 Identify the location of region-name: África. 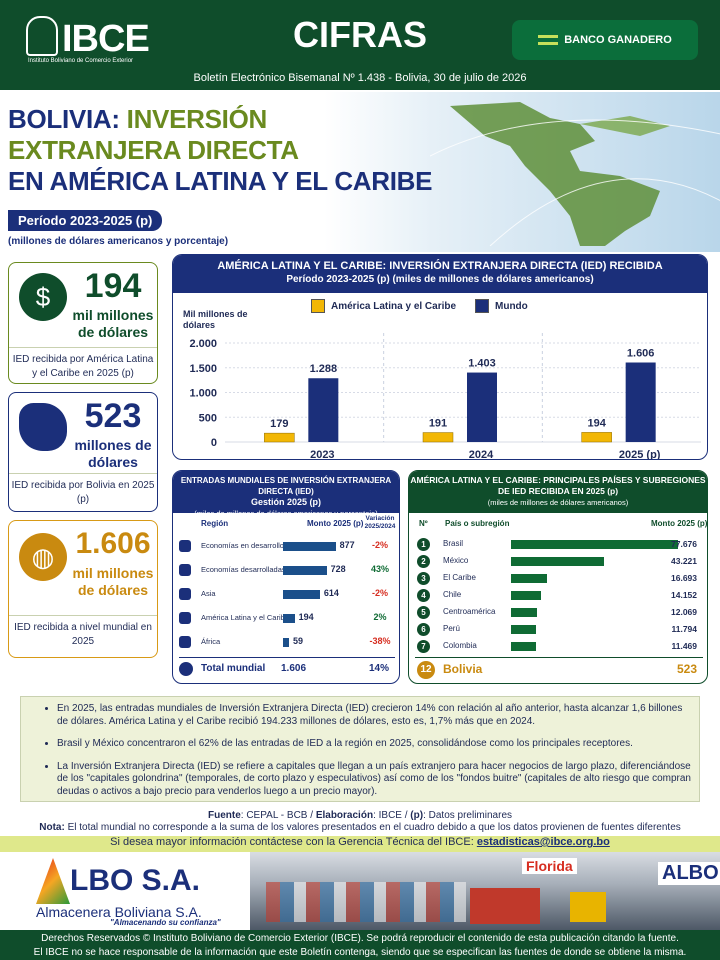
(211, 641).